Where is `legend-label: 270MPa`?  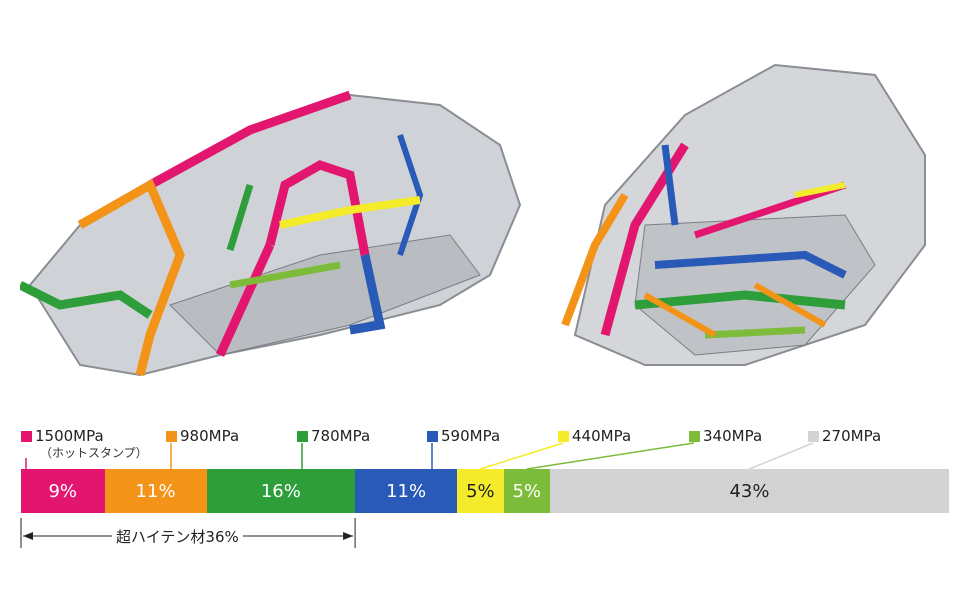
legend-label: 270MPa is located at coordinates (852, 436).